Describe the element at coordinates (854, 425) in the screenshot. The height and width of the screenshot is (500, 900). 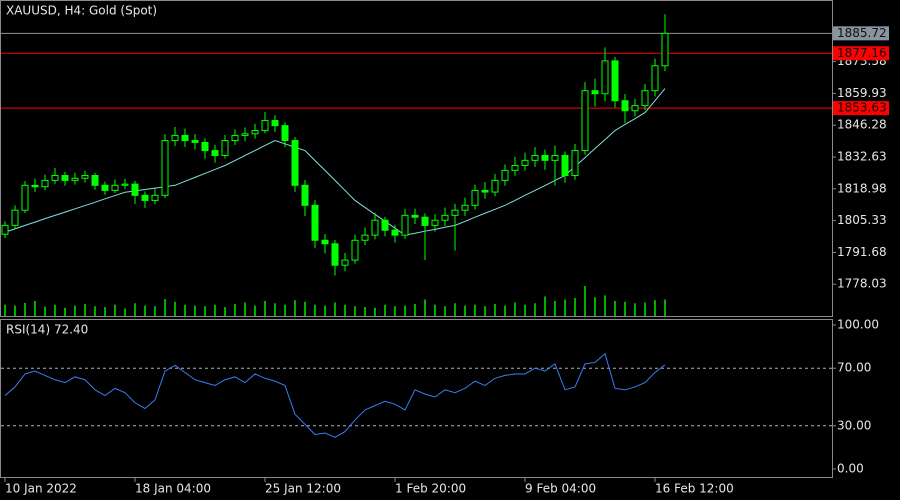
I see `rsi-tick-label: 30.00` at that location.